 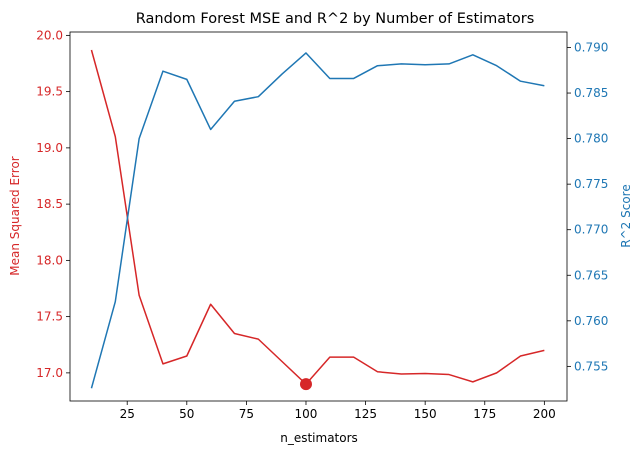 I want to click on y-right-tick-label: 0.785, so click(x=591, y=93).